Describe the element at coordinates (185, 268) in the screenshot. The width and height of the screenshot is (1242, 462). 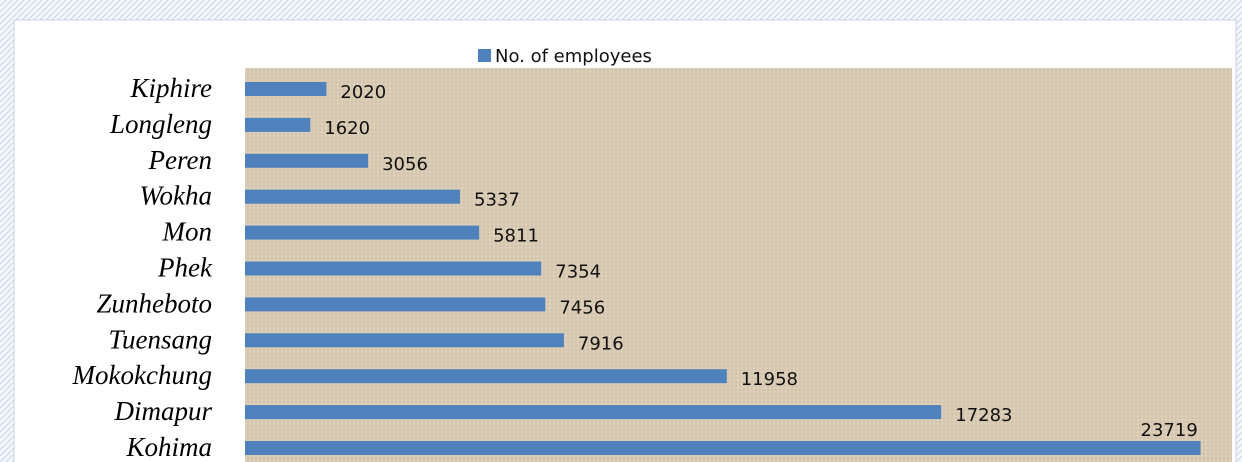
I see `y-tick-label: Phek` at that location.